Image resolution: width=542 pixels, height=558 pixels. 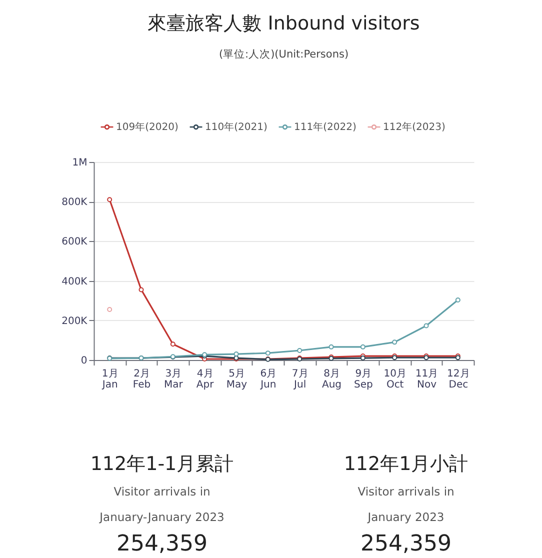 What do you see at coordinates (75, 202) in the screenshot?
I see `y-tick-label: 800K` at bounding box center [75, 202].